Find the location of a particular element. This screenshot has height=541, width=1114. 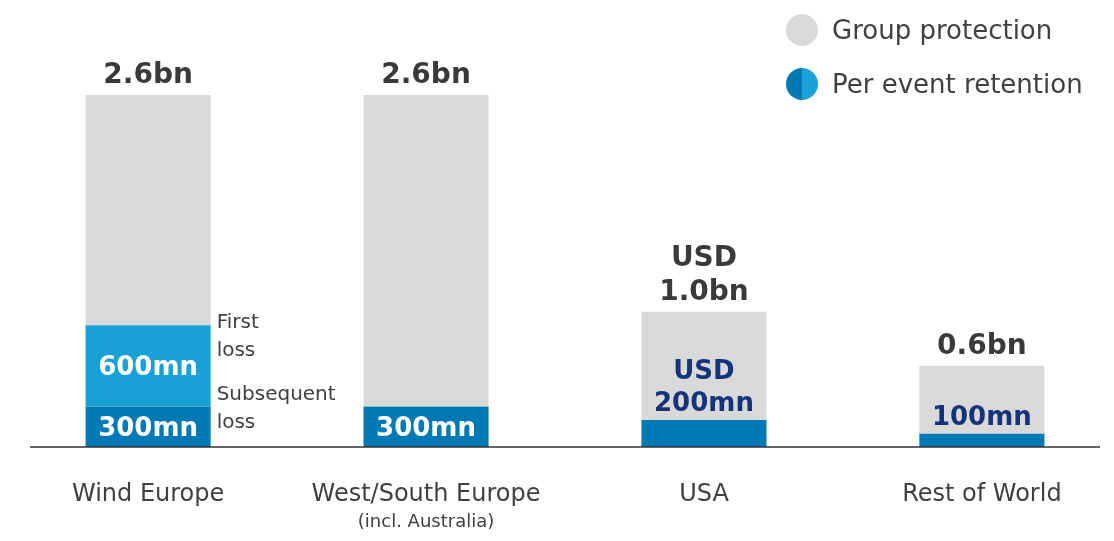

x-tick-label: USA is located at coordinates (704, 493).